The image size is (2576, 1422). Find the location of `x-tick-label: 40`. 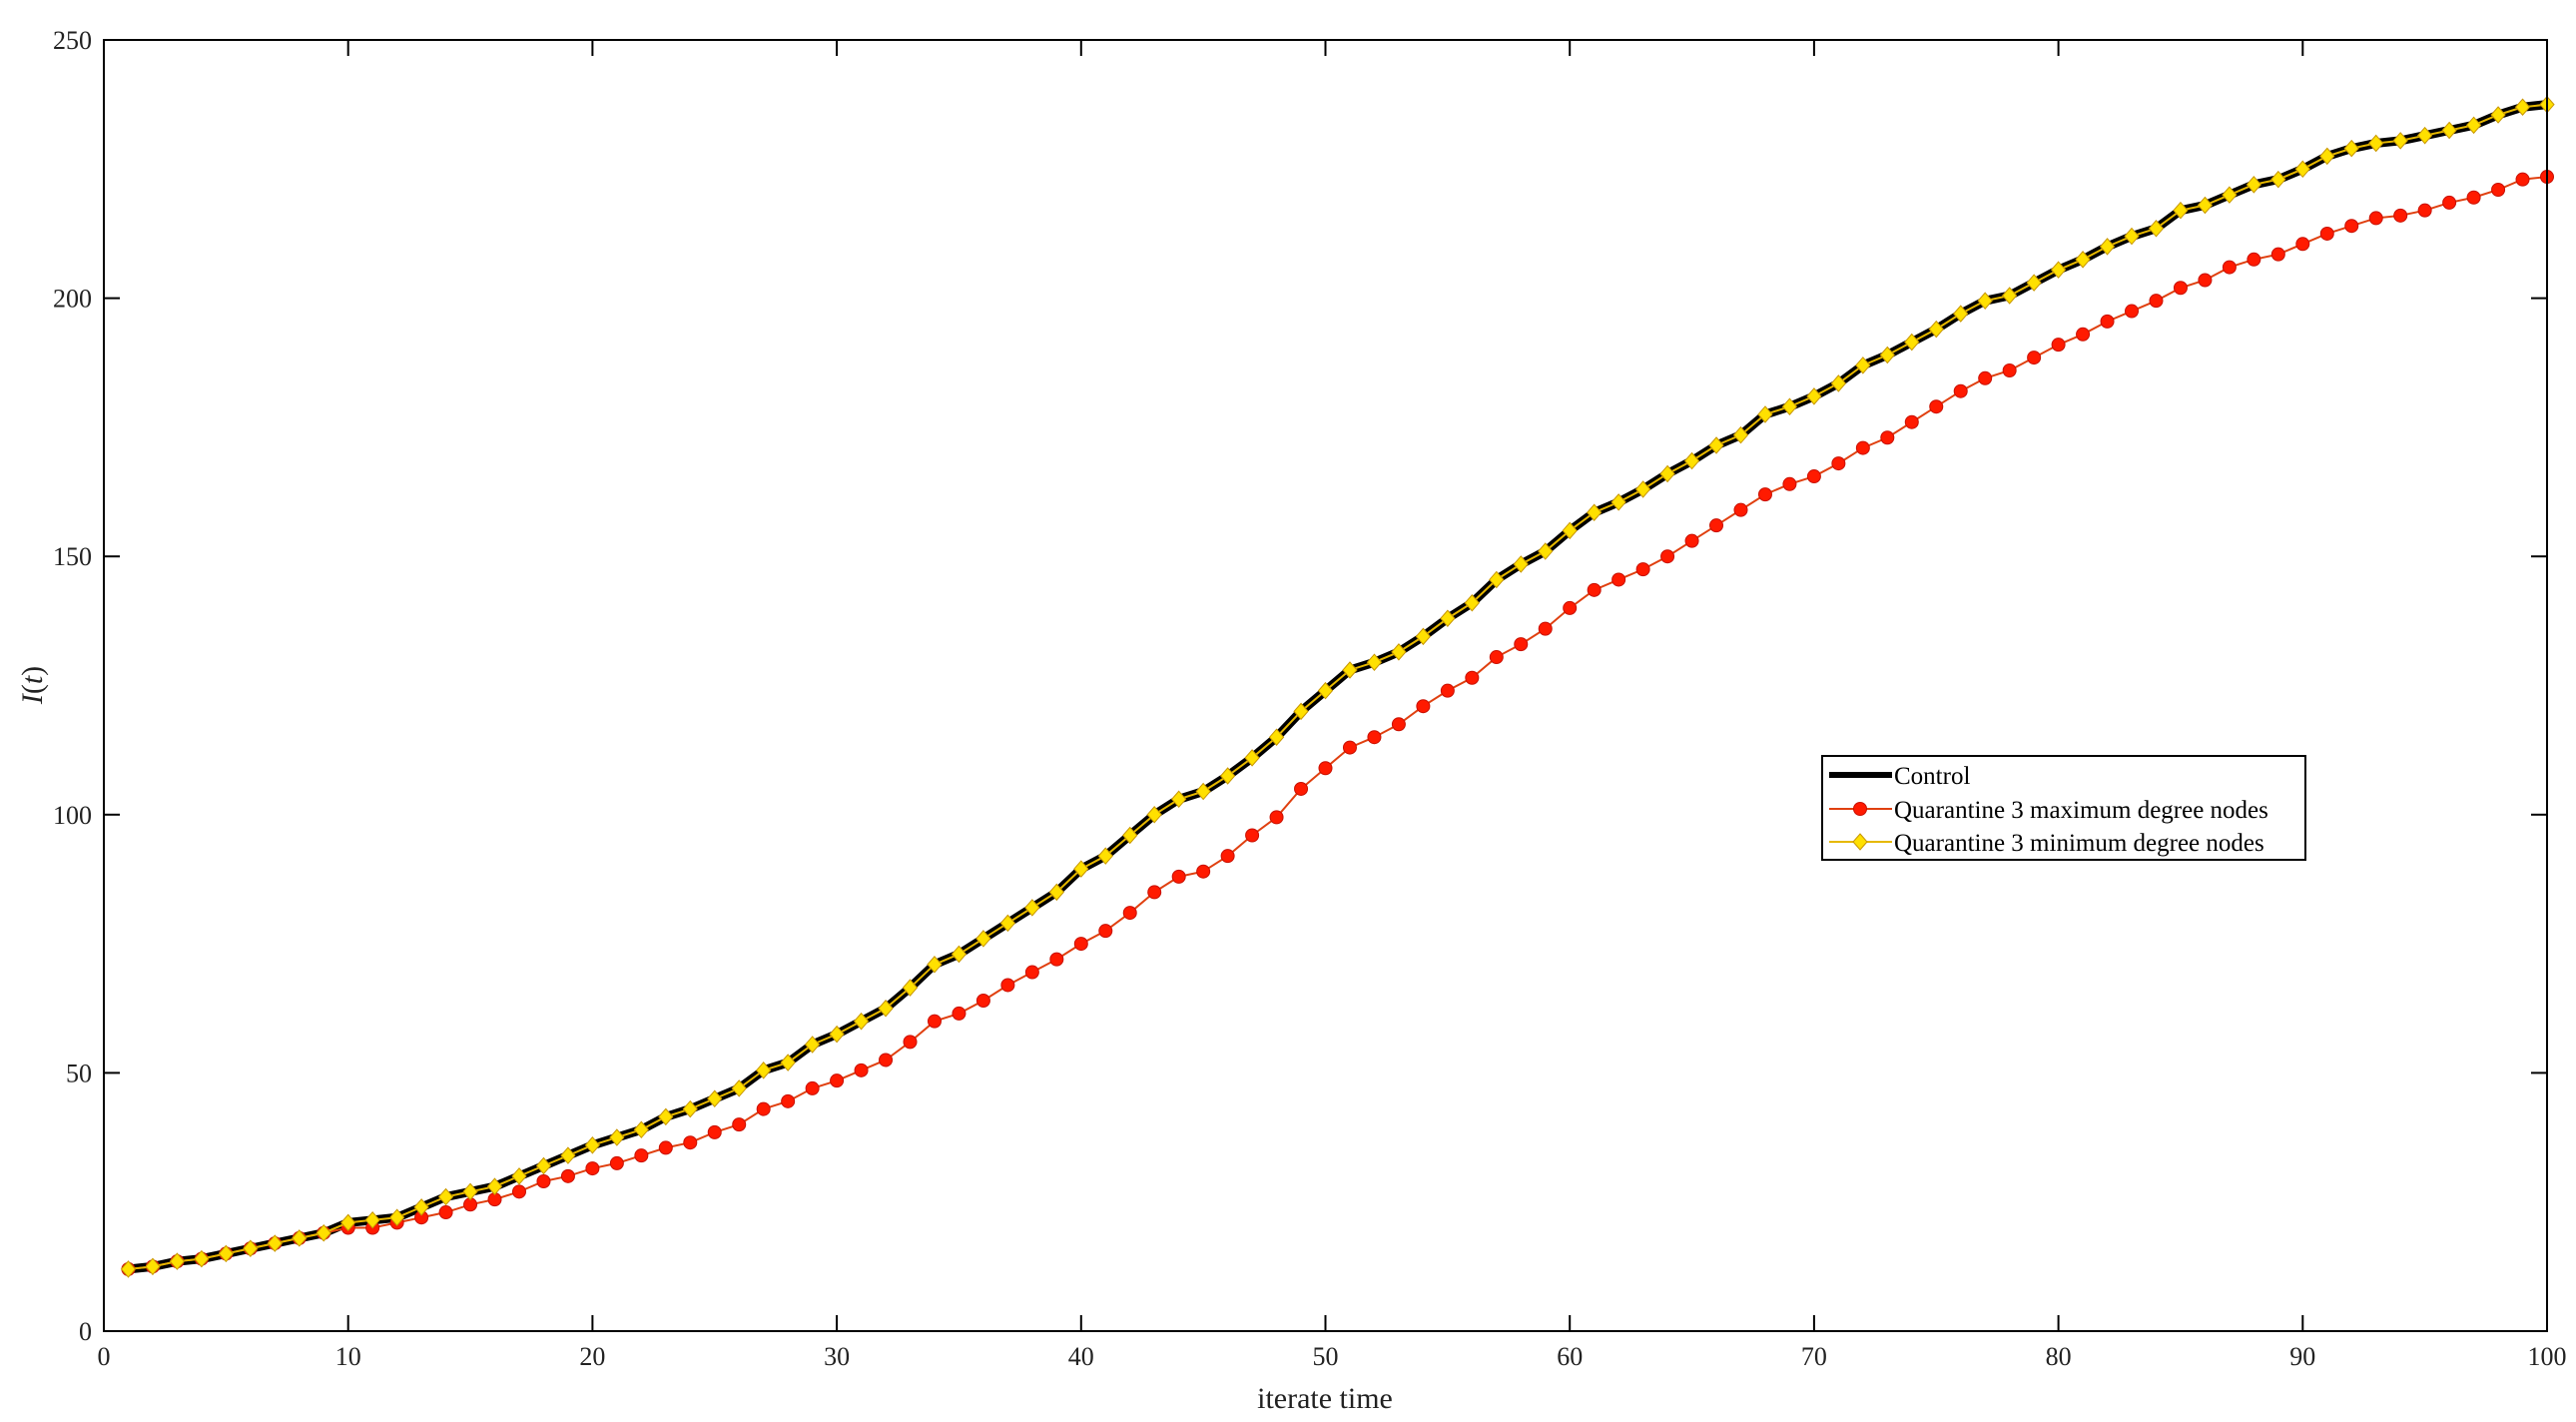

x-tick-label: 40 is located at coordinates (1081, 1356).